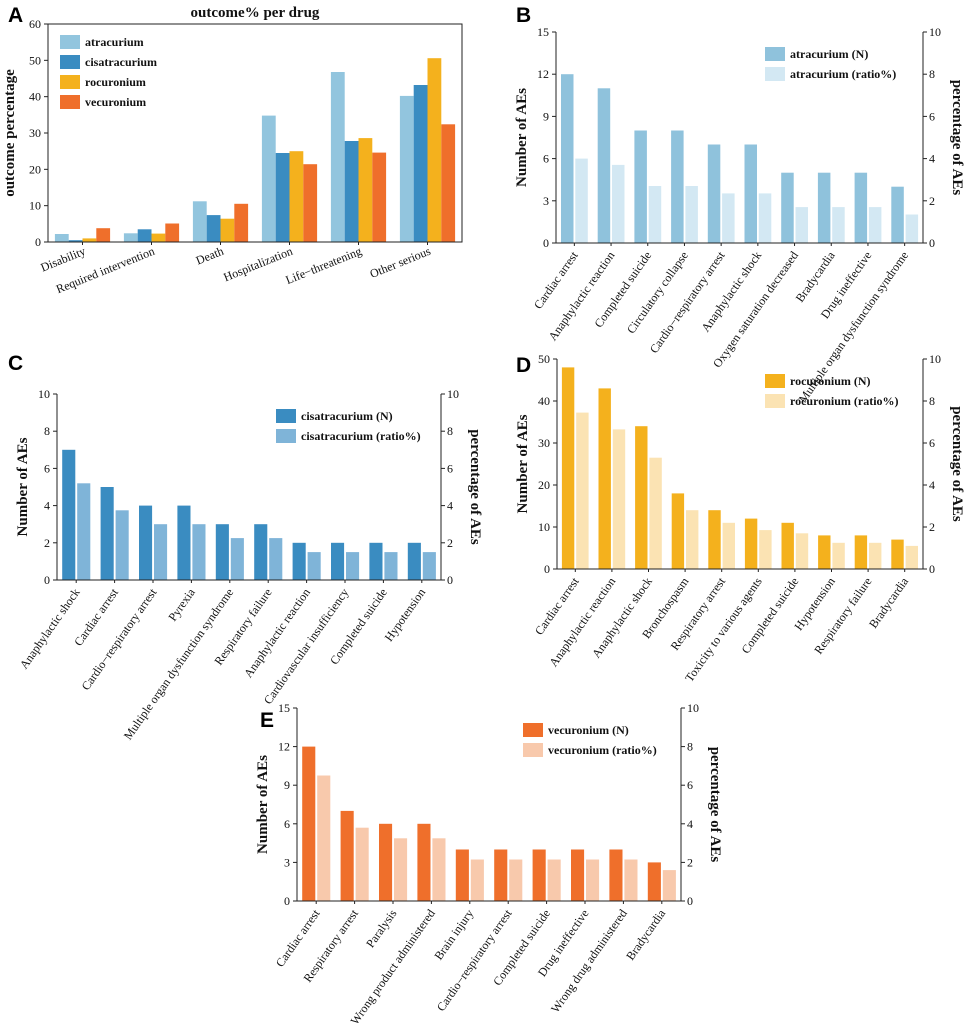 The image size is (976, 1024). Describe the element at coordinates (222, 552) in the screenshot. I see `bar-cisatracurium-n--4` at that location.